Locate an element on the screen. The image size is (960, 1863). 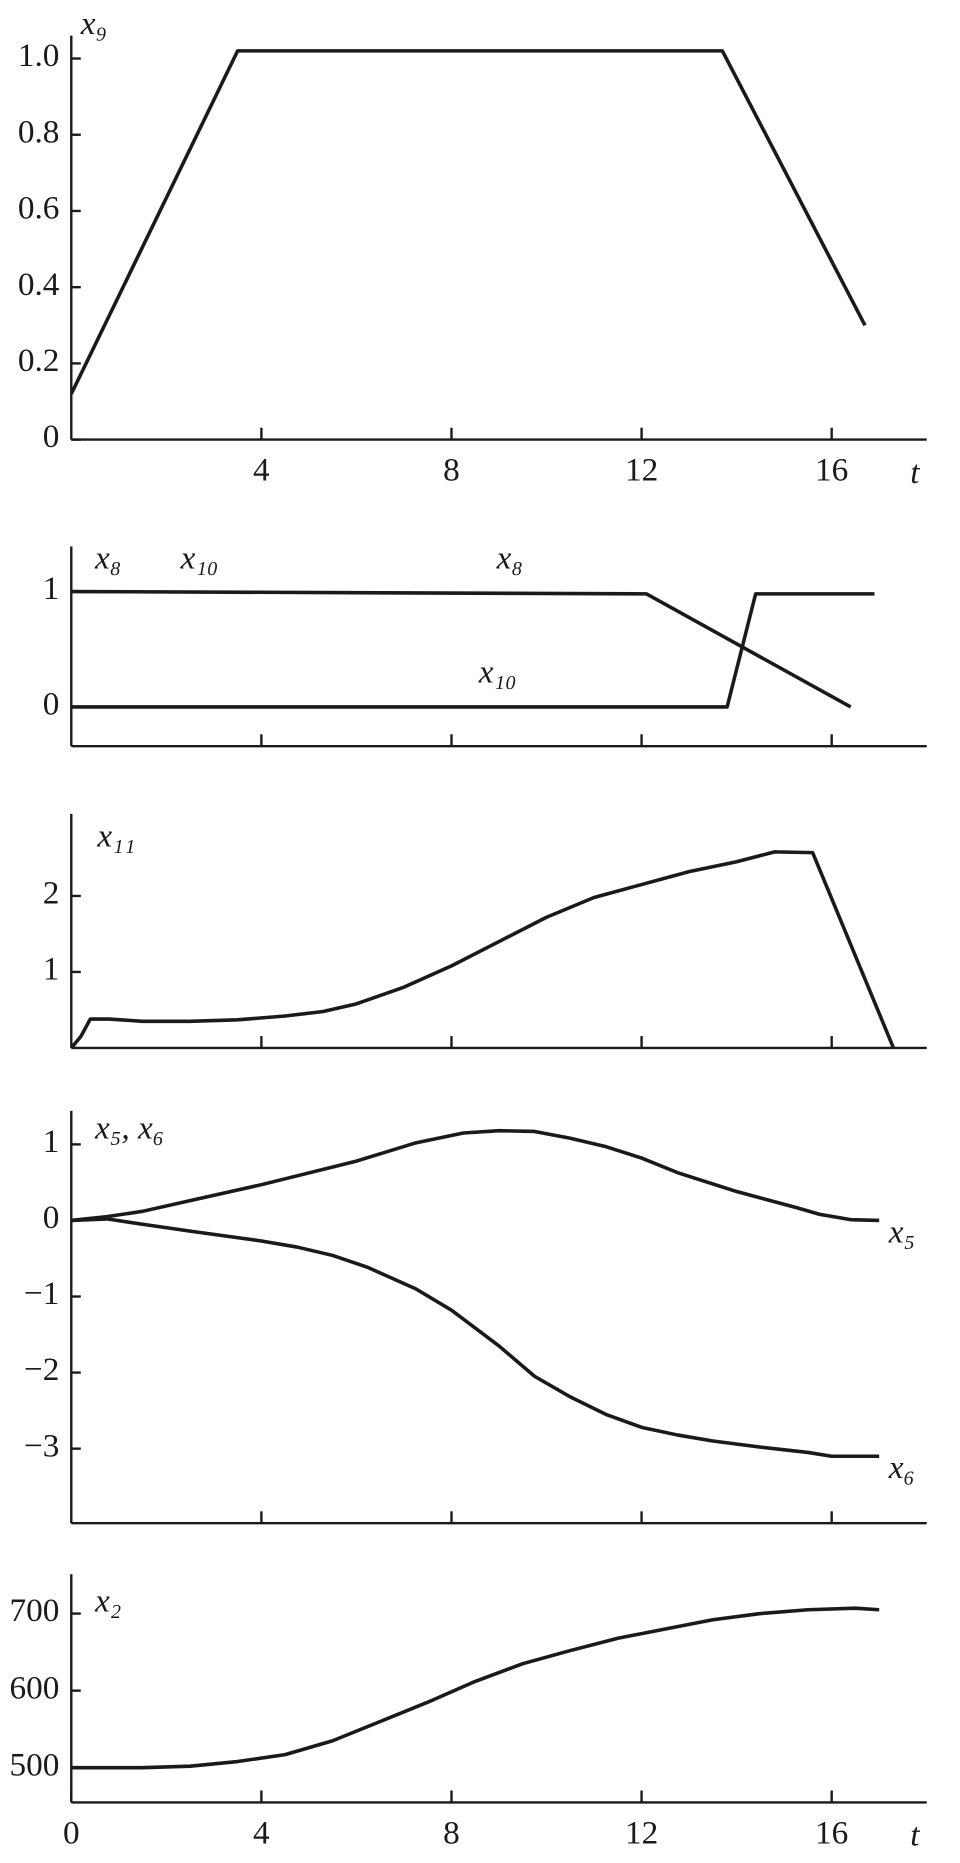
y-axis-label: x₂ is located at coordinates (107, 1601).